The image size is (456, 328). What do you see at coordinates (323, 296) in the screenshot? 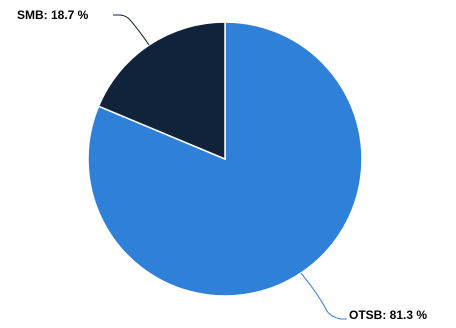
I see `leader-line-otsb` at bounding box center [323, 296].